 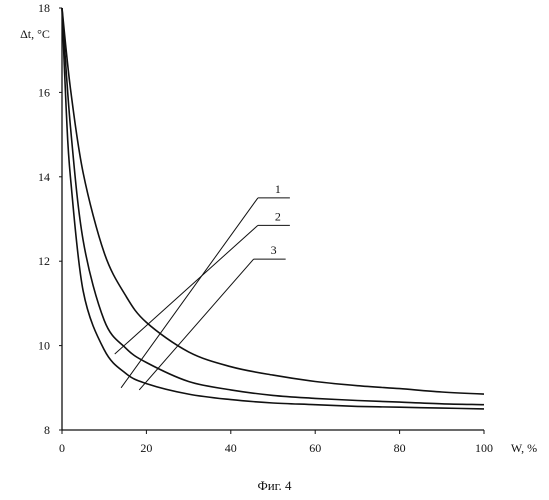 What do you see at coordinates (44, 261) in the screenshot?
I see `y-tick-label: 12` at bounding box center [44, 261].